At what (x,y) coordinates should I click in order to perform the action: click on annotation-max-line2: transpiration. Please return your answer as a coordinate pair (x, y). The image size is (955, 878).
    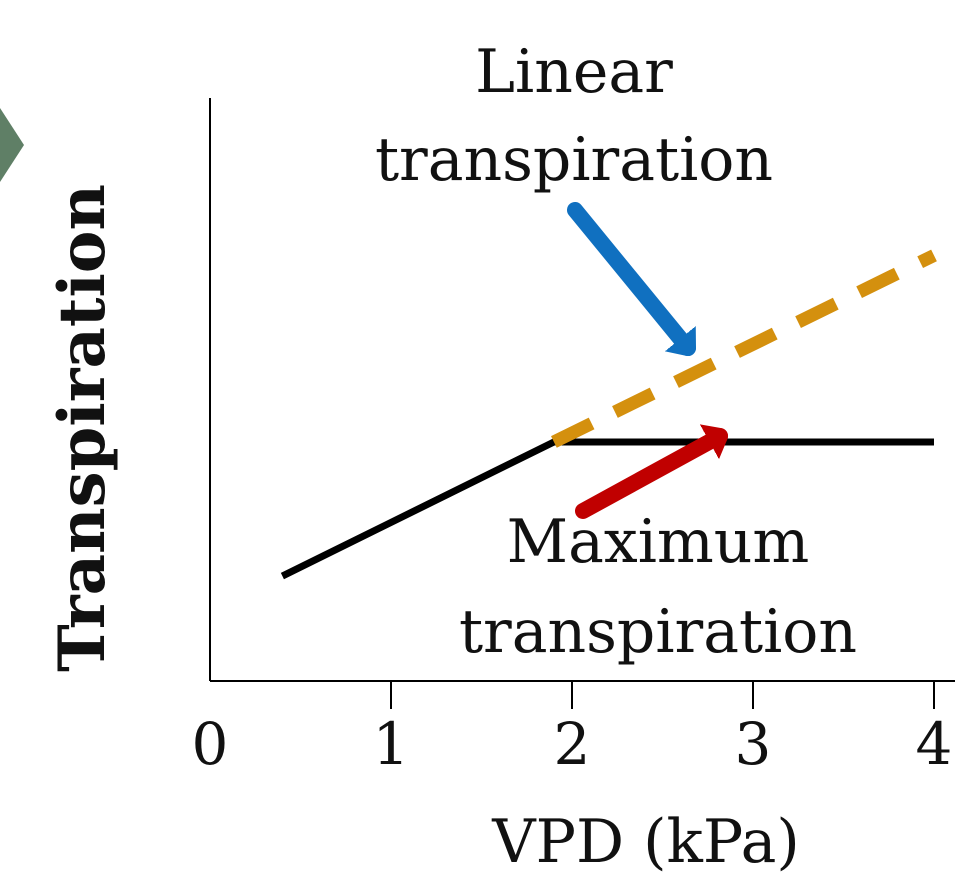
    Looking at the image, I should click on (658, 632).